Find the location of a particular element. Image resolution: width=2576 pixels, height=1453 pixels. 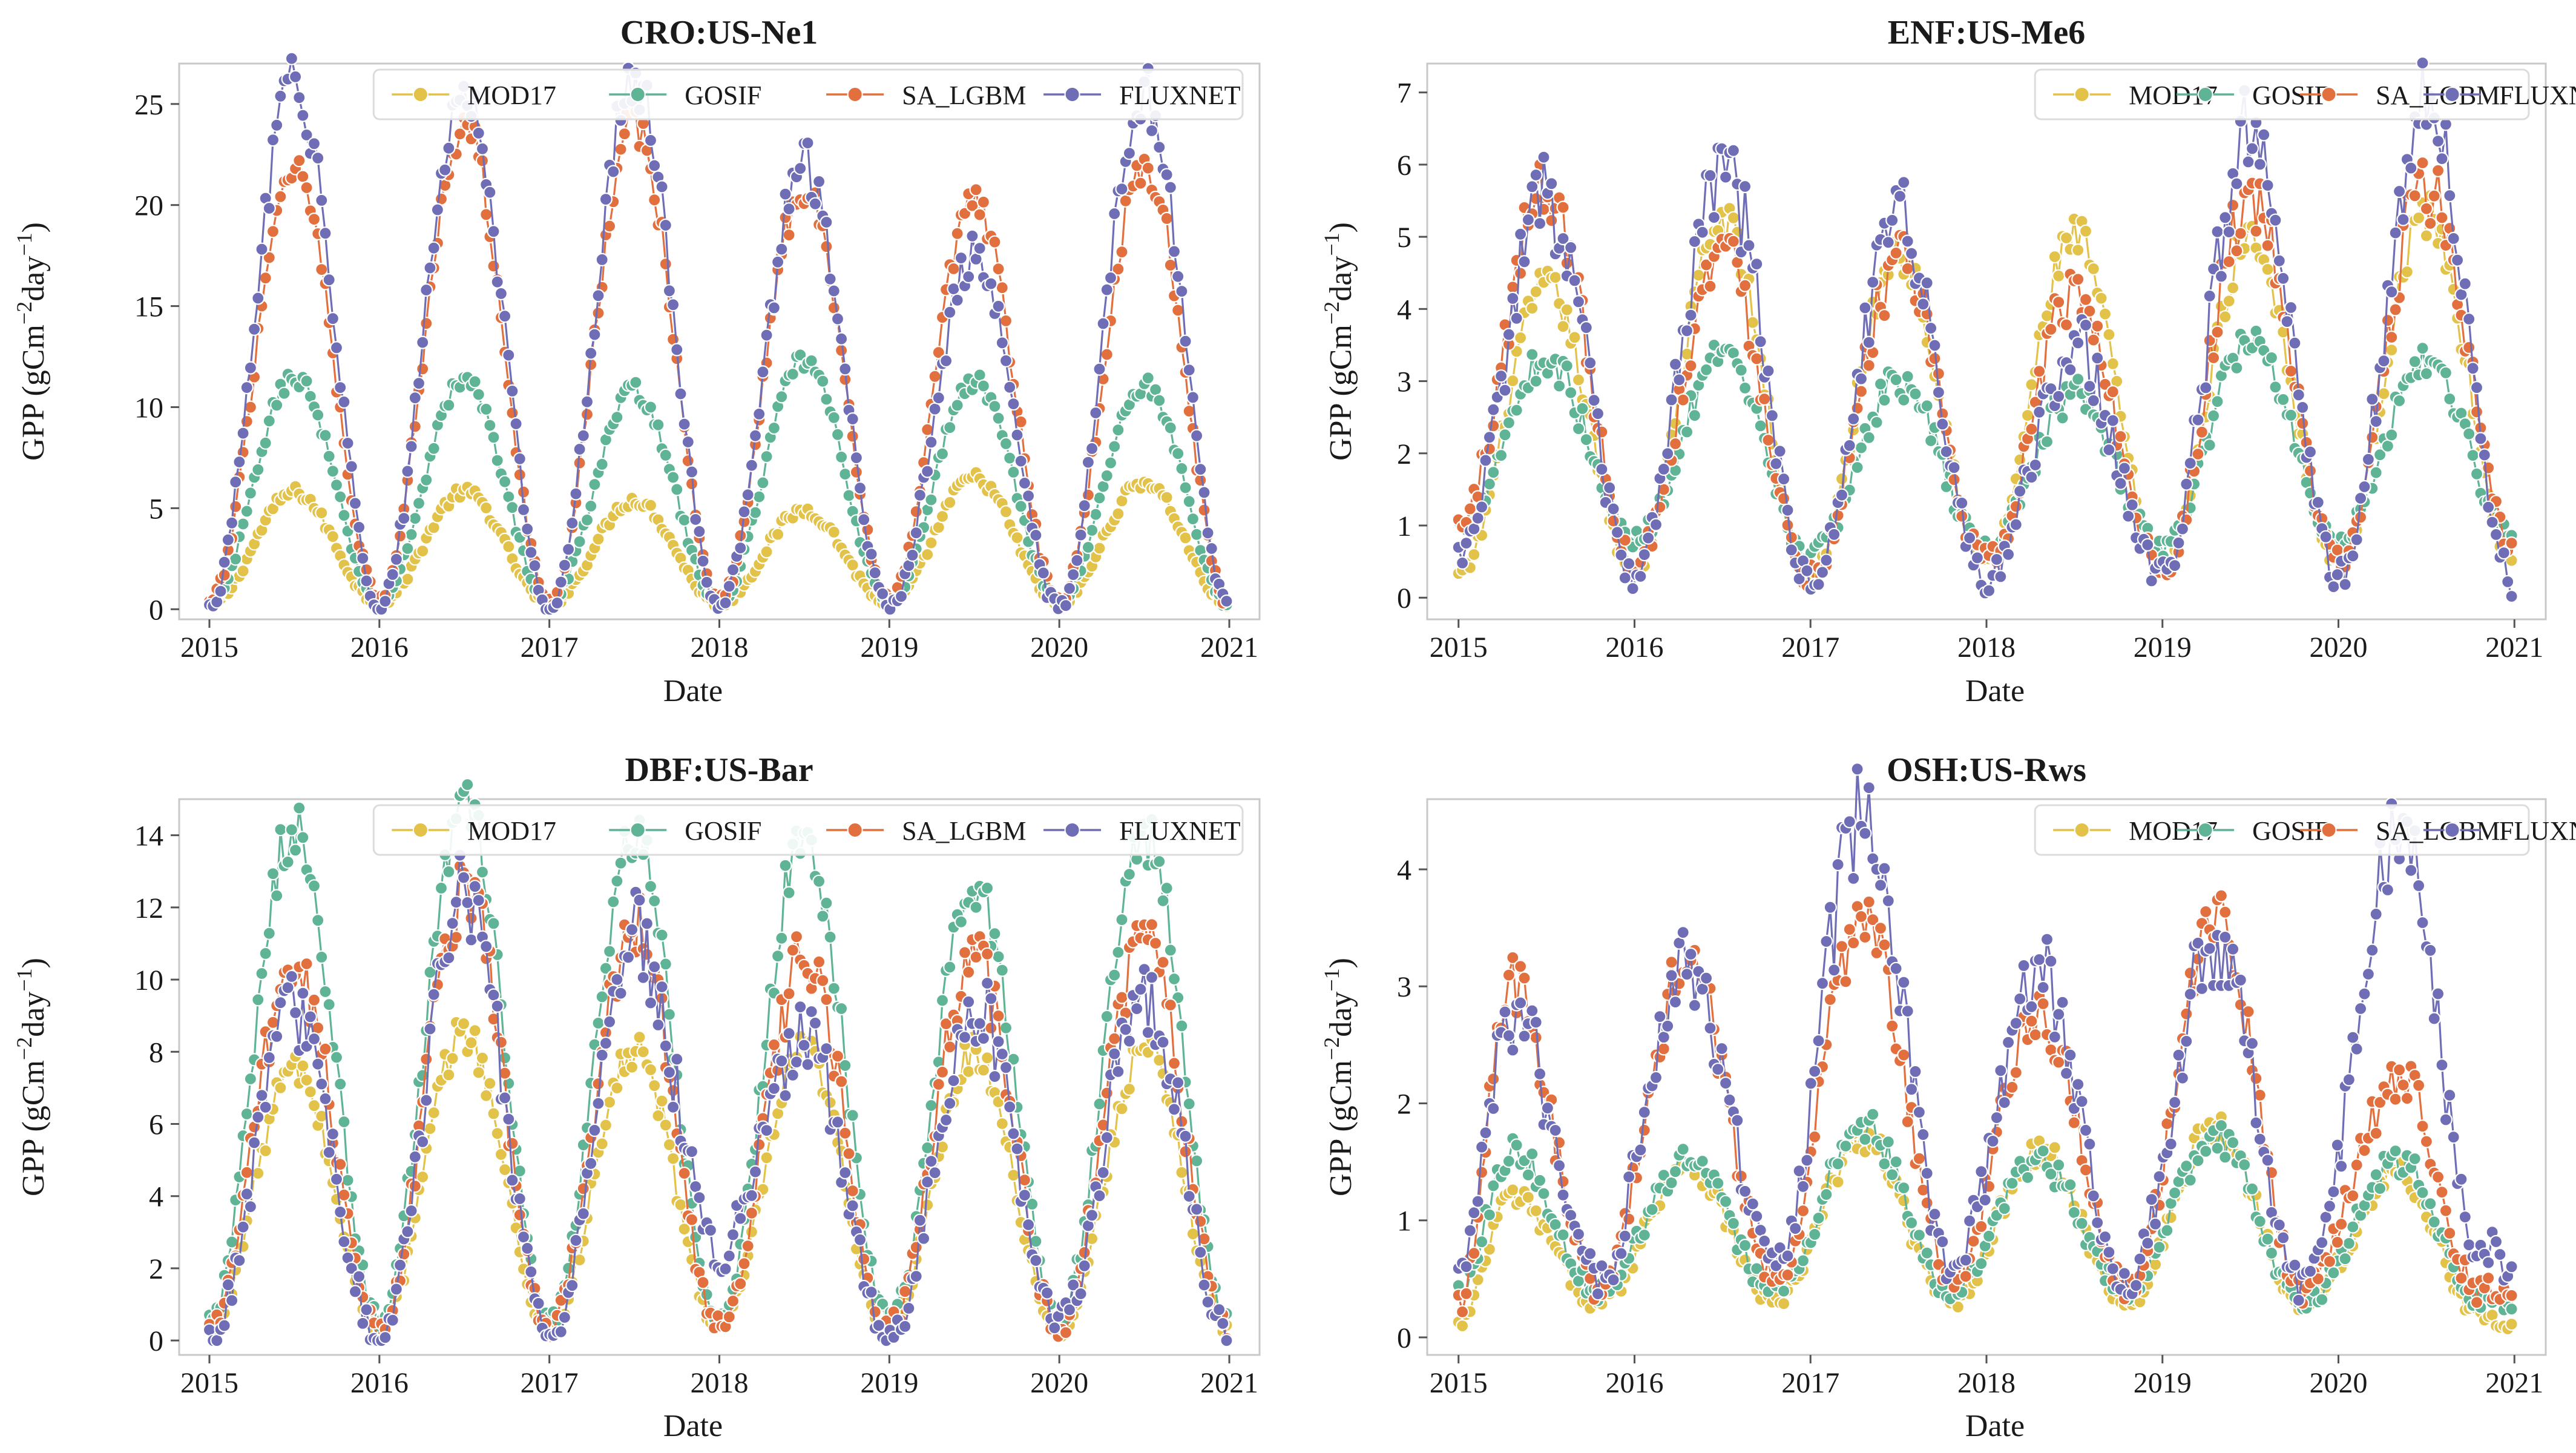

y-tick-label: 0 is located at coordinates (156, 610).